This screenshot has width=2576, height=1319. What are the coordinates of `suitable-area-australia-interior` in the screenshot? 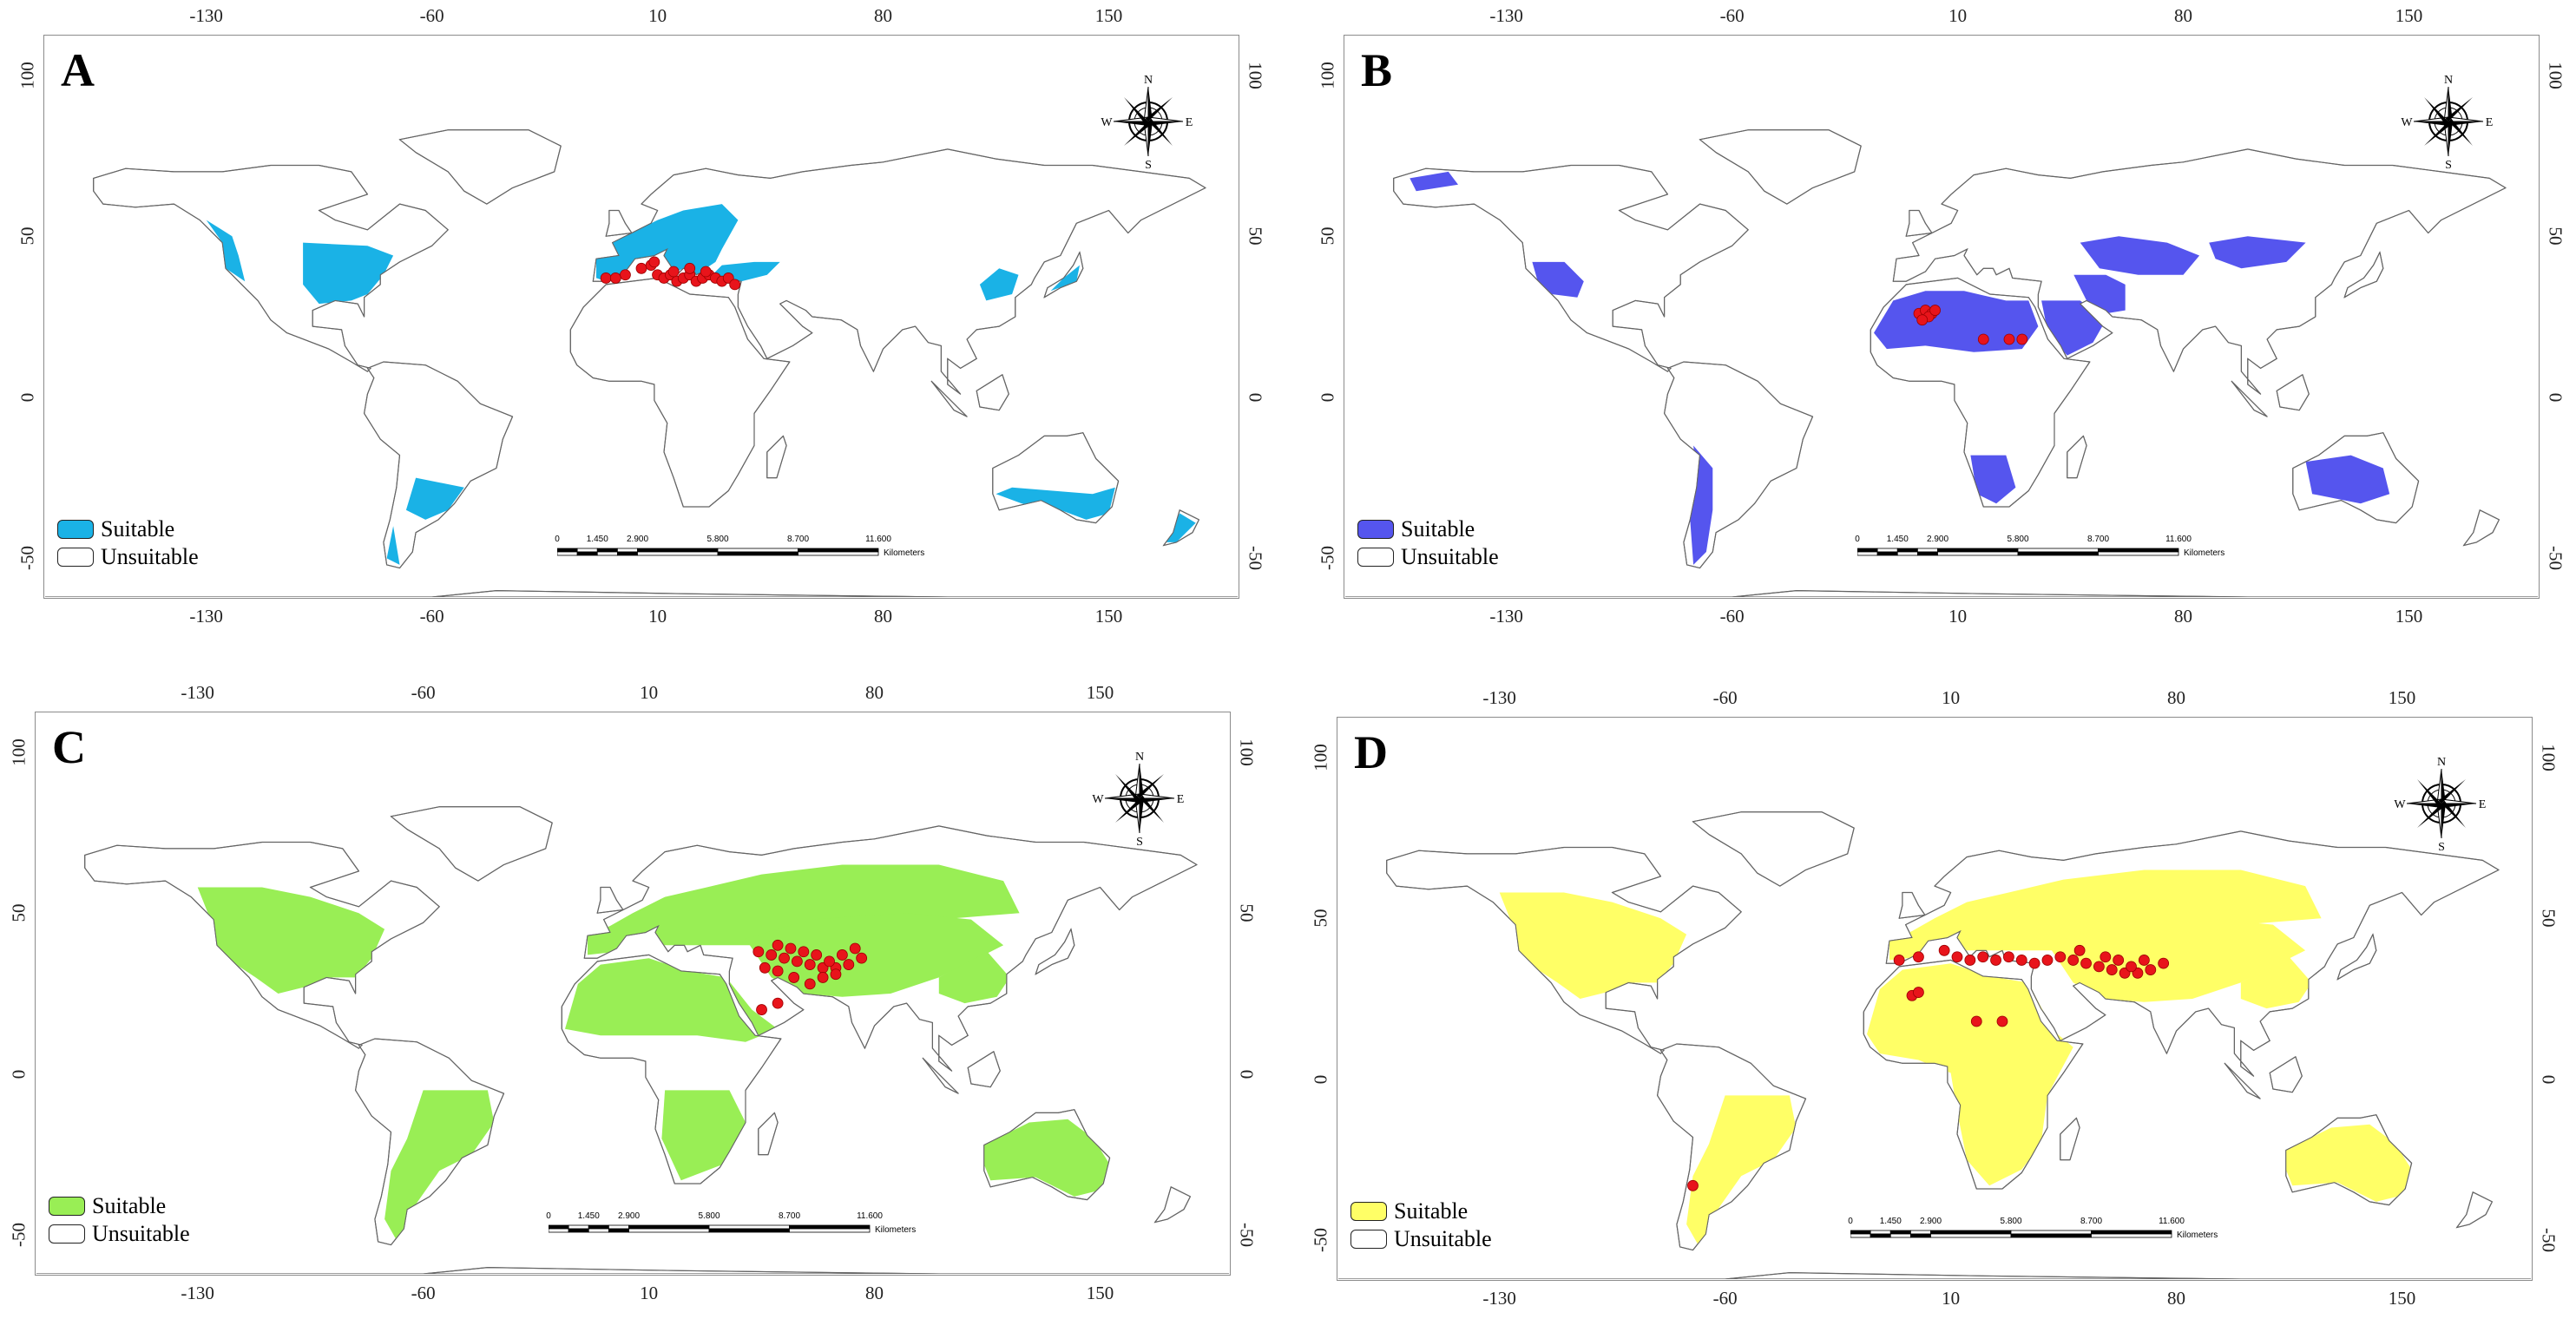 It's located at (2347, 479).